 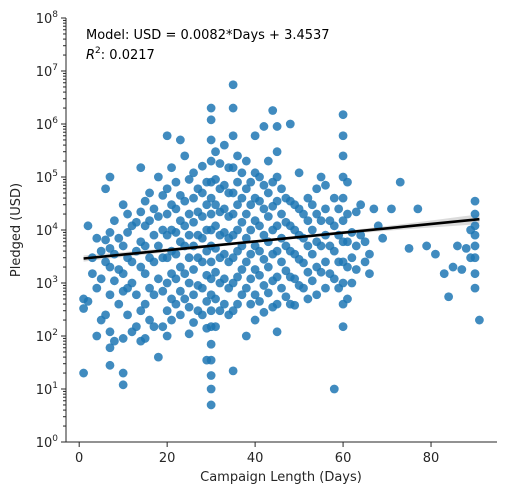 I want to click on y-tick-exponent: 2, so click(x=55, y=333).